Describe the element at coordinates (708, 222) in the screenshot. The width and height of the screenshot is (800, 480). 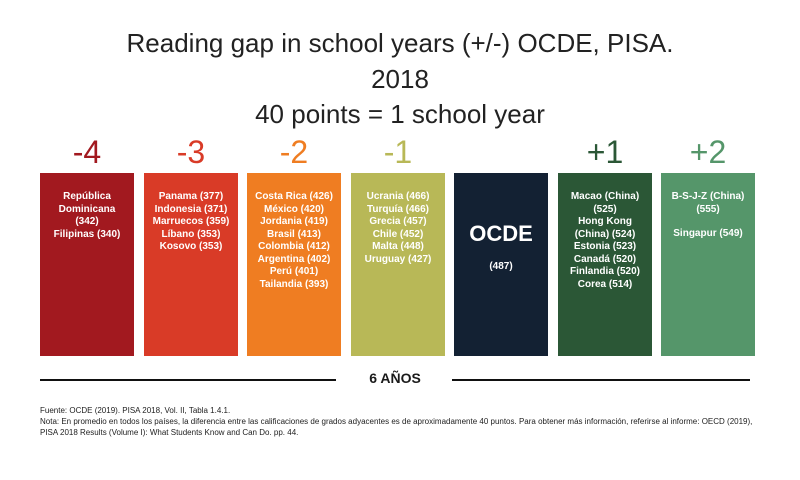
I see `line-spacer` at that location.